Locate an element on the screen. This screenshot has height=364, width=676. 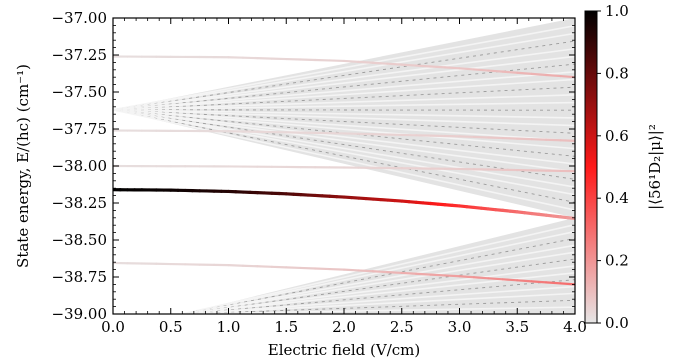
colorbar-ticks: 0.0 0.2 0.4 0.6 0.8 1.0 is located at coordinates (613, 167).